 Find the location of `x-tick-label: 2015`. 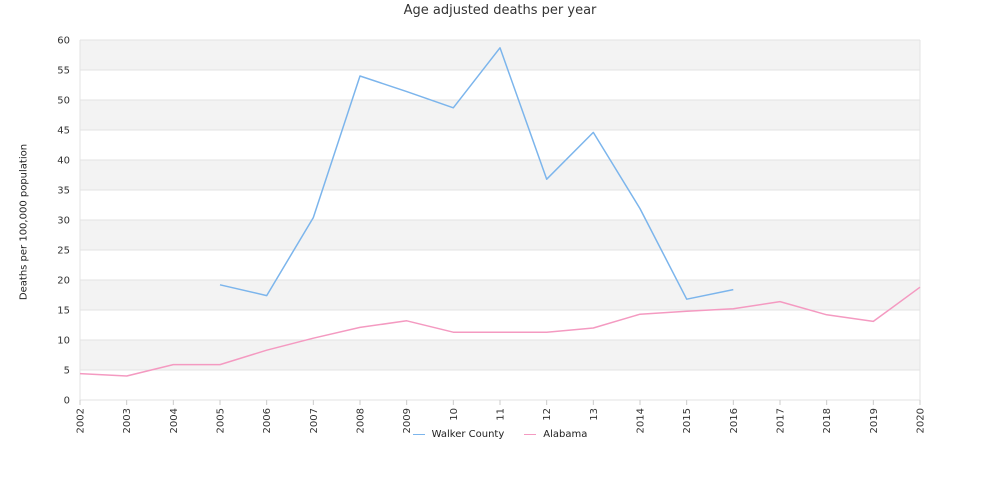

x-tick-label: 2015 is located at coordinates (687, 420).